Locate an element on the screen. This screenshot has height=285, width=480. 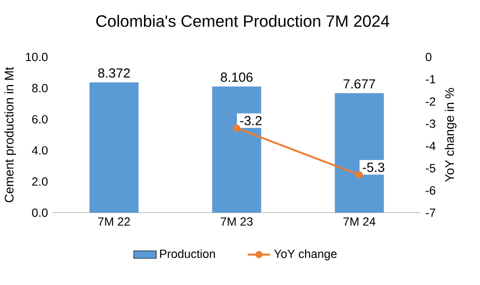
y2-tick-label: -2 is located at coordinates (431, 101).